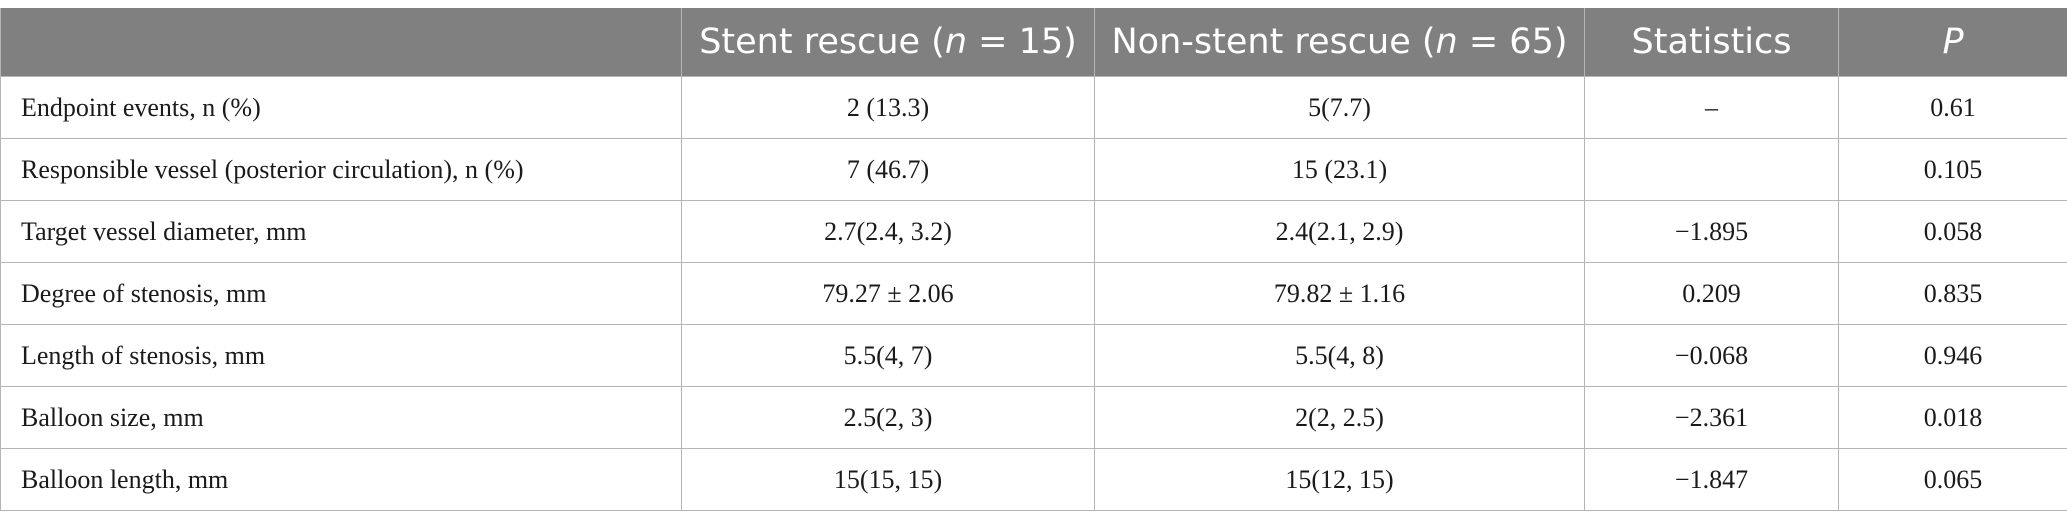 This screenshot has height=528, width=2067. I want to click on p-value-cell: 0.835, so click(1952, 293).